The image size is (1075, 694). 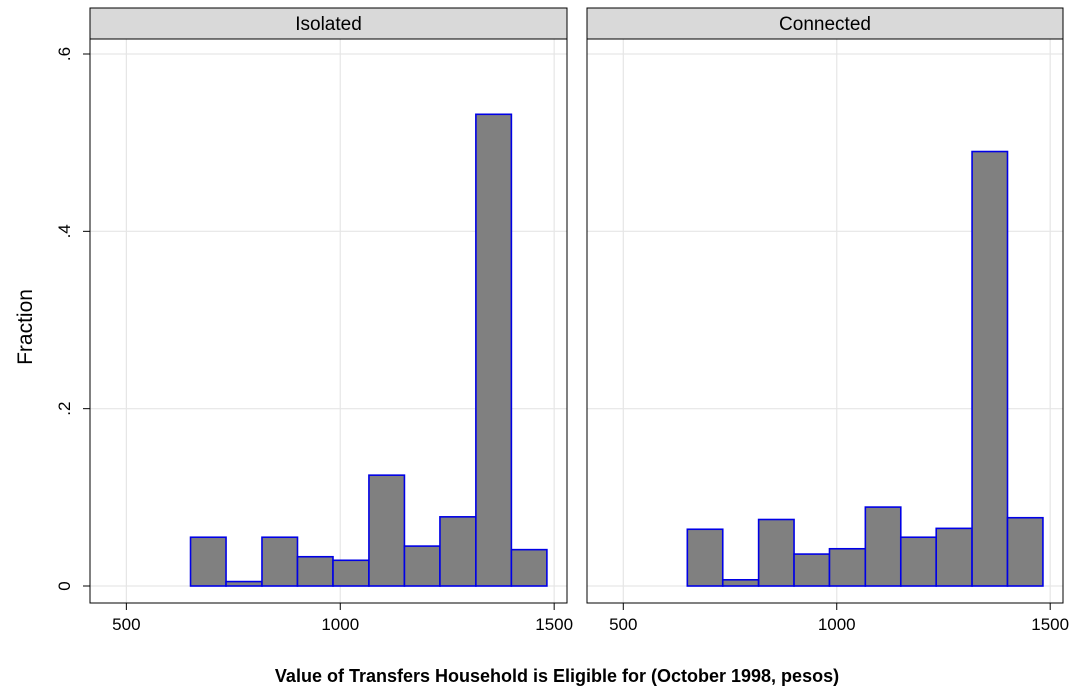 What do you see at coordinates (64, 409) in the screenshot?
I see `y-tick-label: .2` at bounding box center [64, 409].